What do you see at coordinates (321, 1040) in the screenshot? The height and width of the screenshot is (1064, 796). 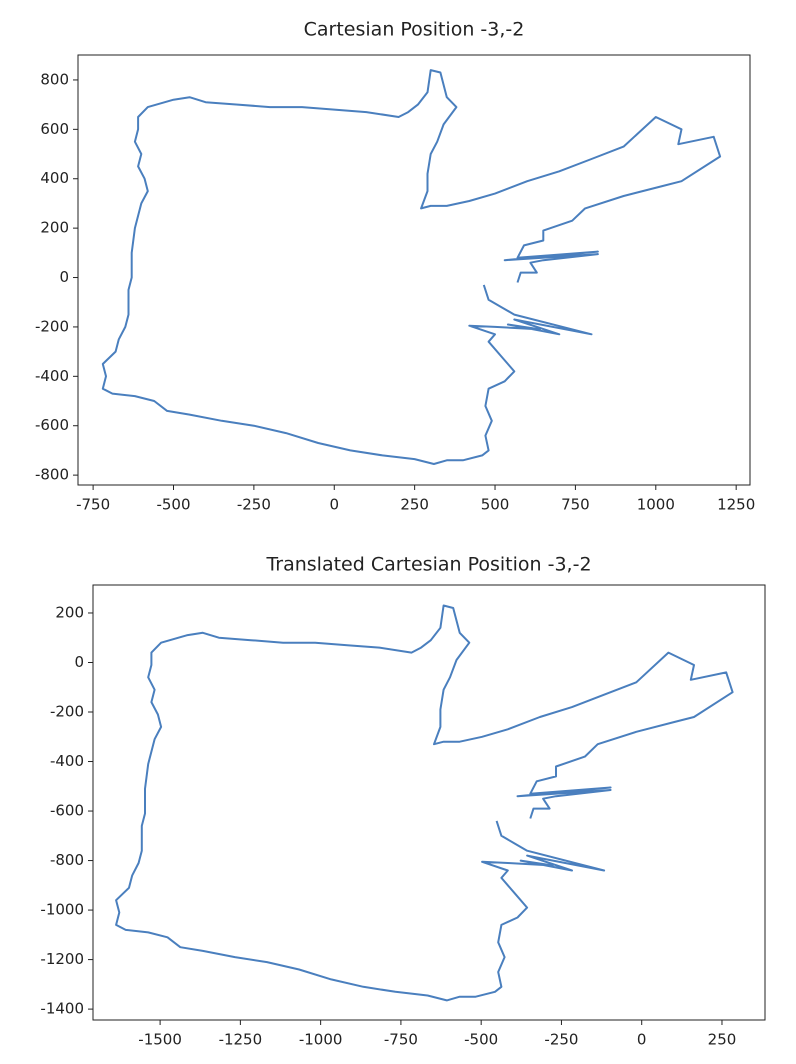 I see `x-tick-label: -1000` at bounding box center [321, 1040].